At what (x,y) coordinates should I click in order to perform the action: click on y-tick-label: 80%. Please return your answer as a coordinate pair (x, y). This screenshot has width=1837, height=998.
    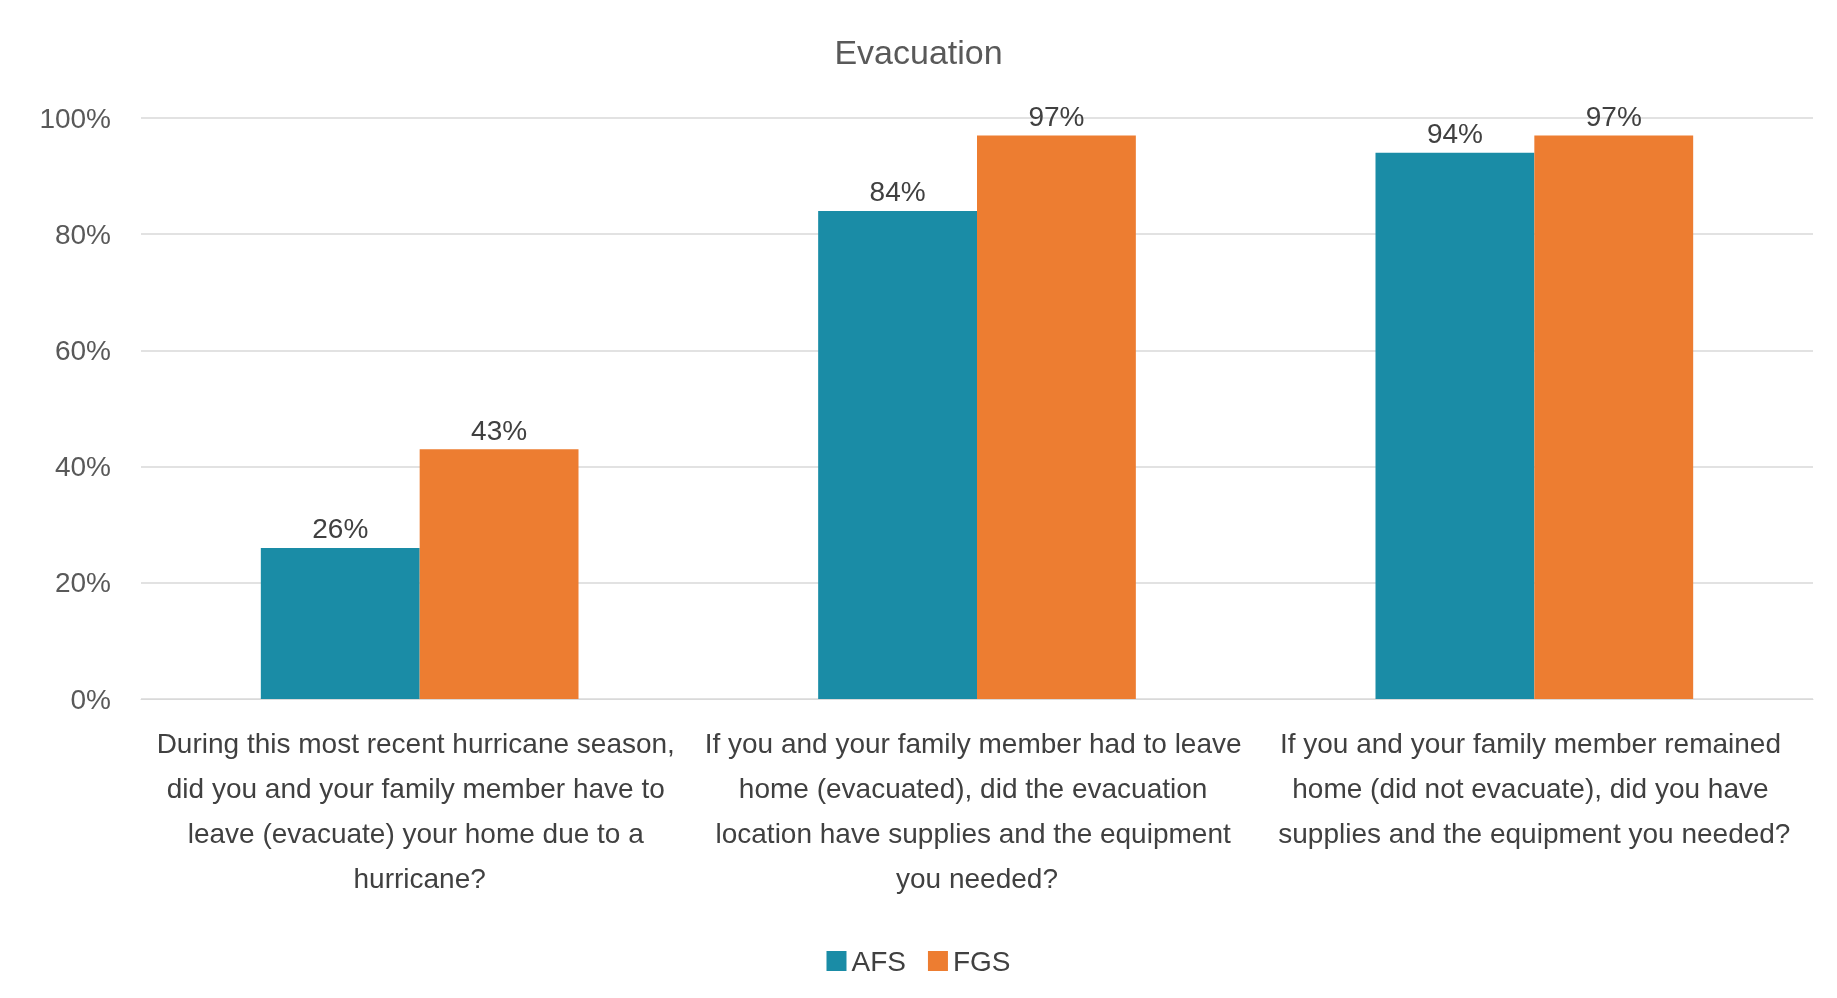
    Looking at the image, I should click on (82, 234).